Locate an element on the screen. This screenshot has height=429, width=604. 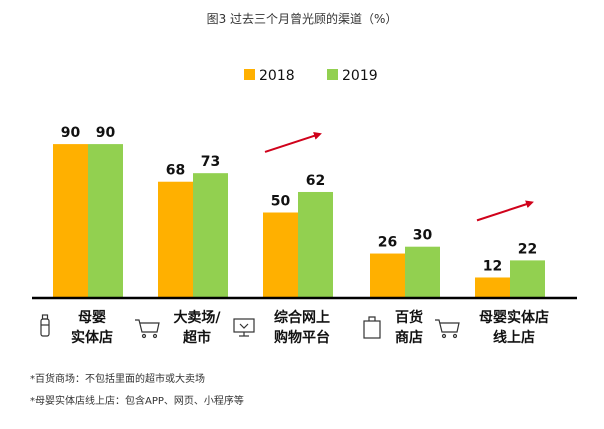
value-label-2018-2: 50 is located at coordinates (281, 202).